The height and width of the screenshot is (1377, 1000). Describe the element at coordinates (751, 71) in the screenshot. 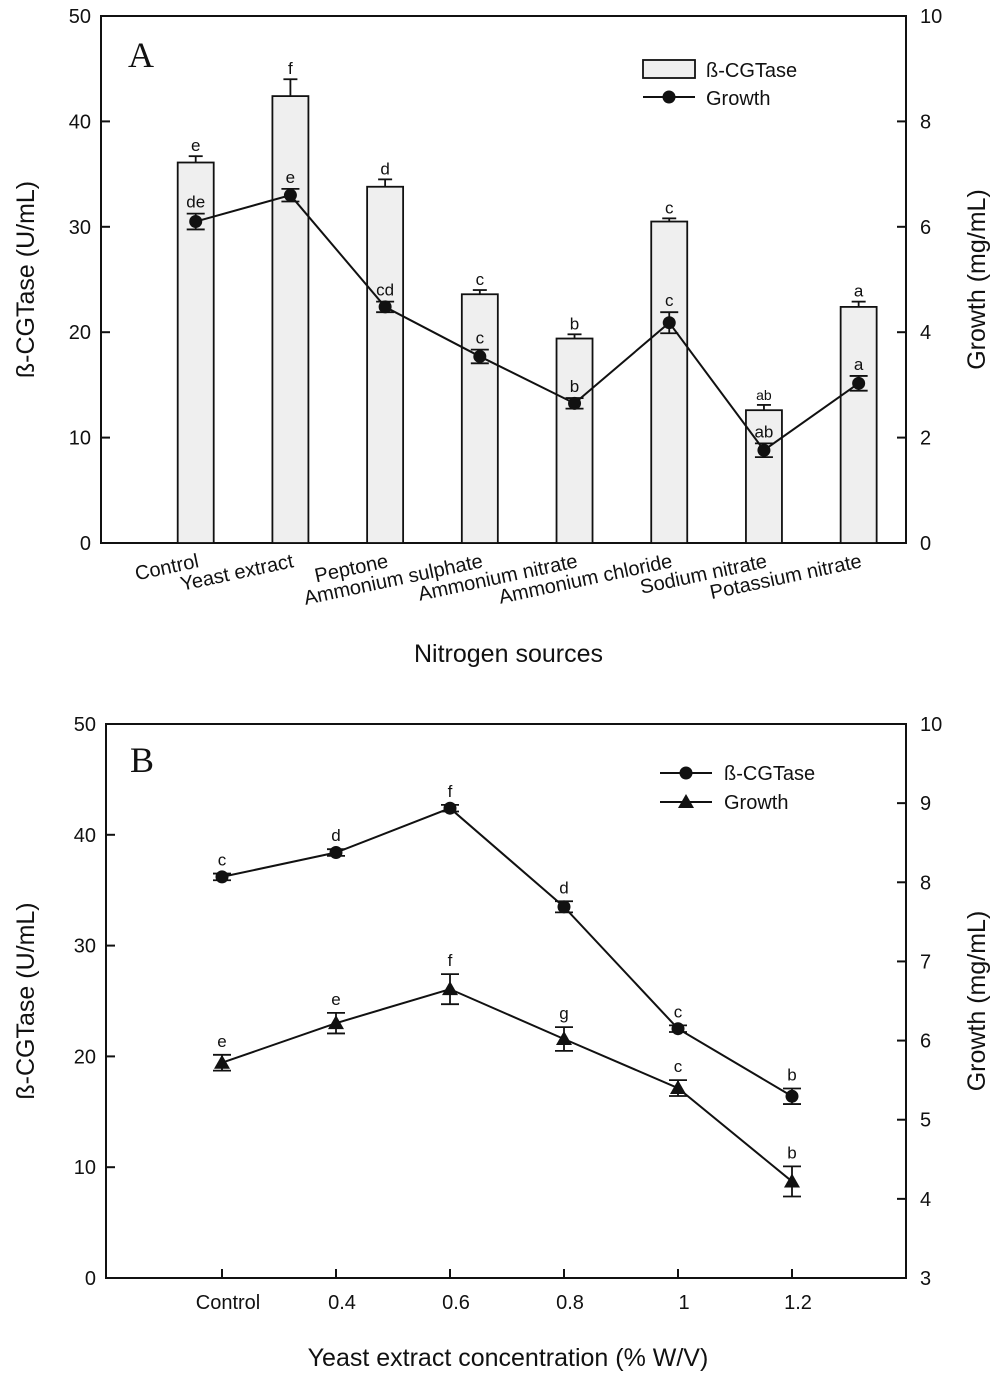

I see `legend-label-cgtase: ß-CGTase` at that location.